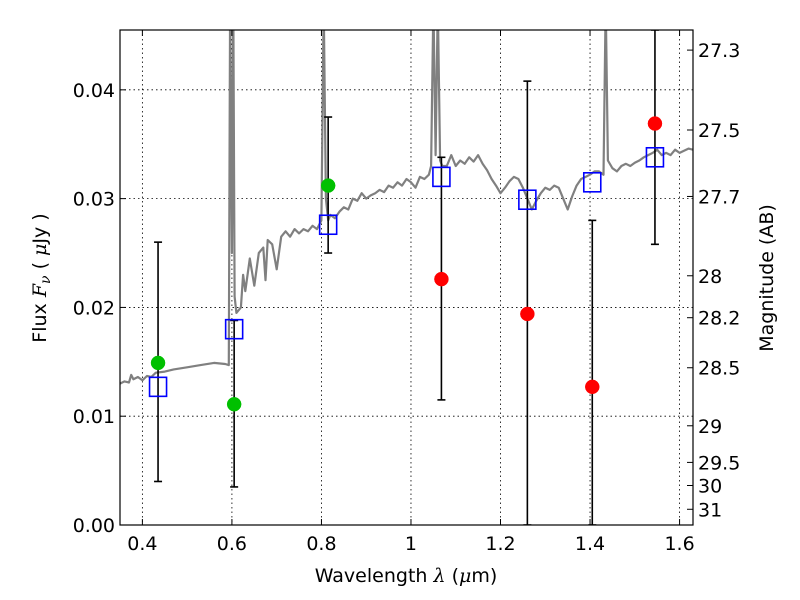 The image size is (800, 600). What do you see at coordinates (710, 487) in the screenshot?
I see `y2-tick-label: 30` at bounding box center [710, 487].